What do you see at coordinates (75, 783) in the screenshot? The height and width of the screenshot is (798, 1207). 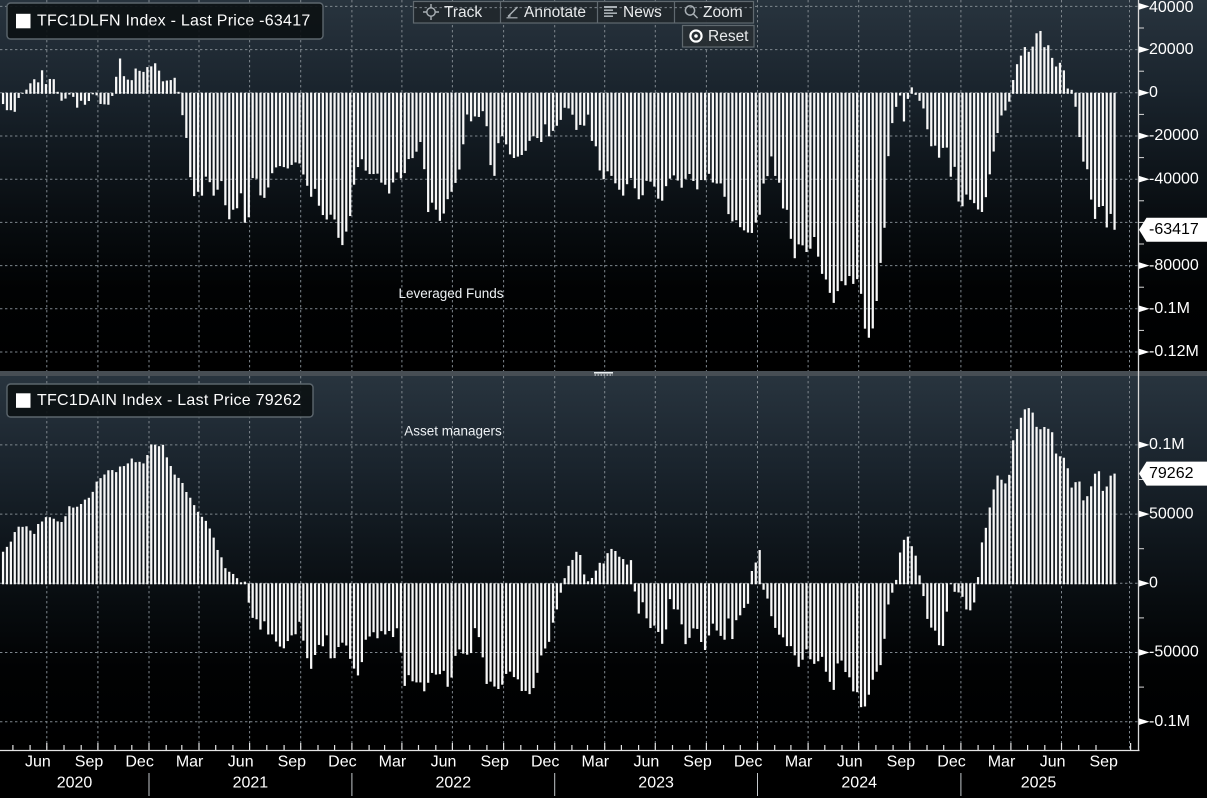 I see `svg-text: 2020` at bounding box center [75, 783].